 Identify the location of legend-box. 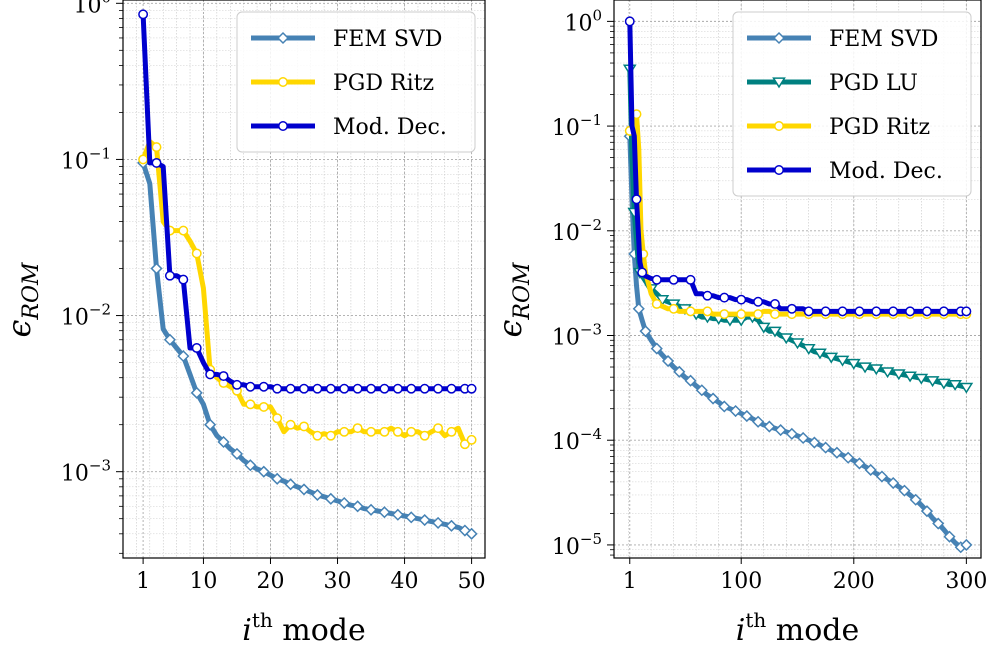
(356, 82).